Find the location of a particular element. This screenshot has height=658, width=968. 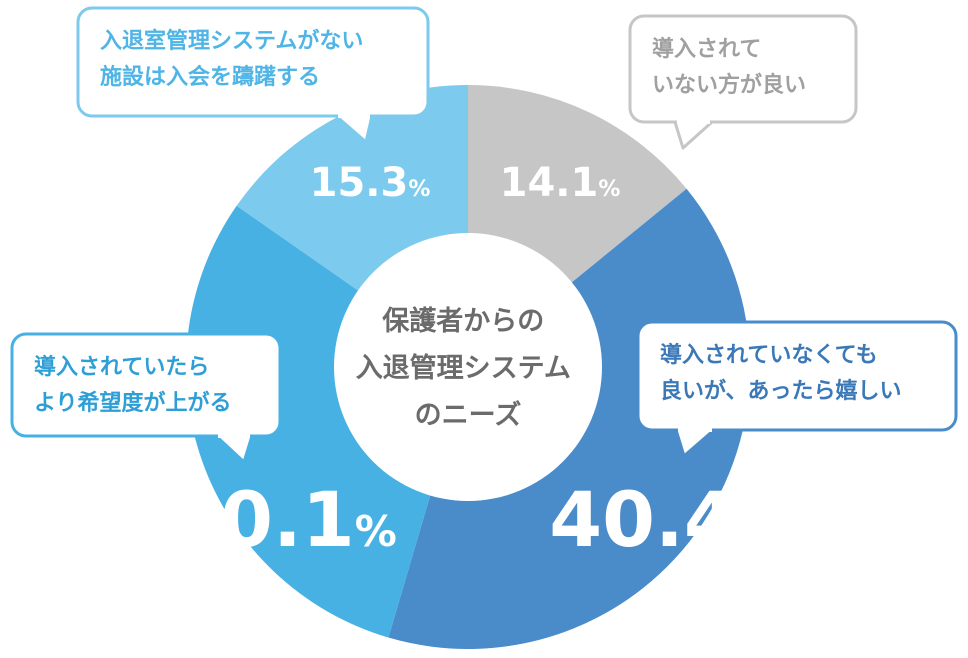

callout-line-3-1: 導入されていたら is located at coordinates (121, 367).